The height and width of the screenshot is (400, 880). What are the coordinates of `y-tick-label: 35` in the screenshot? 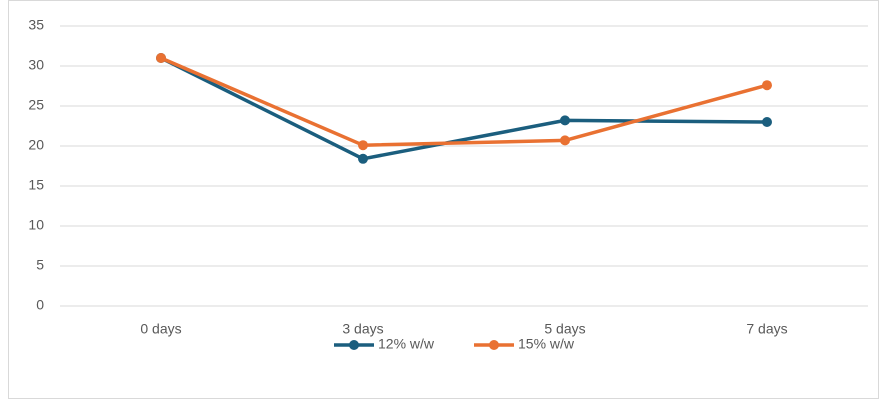 It's located at (36, 25).